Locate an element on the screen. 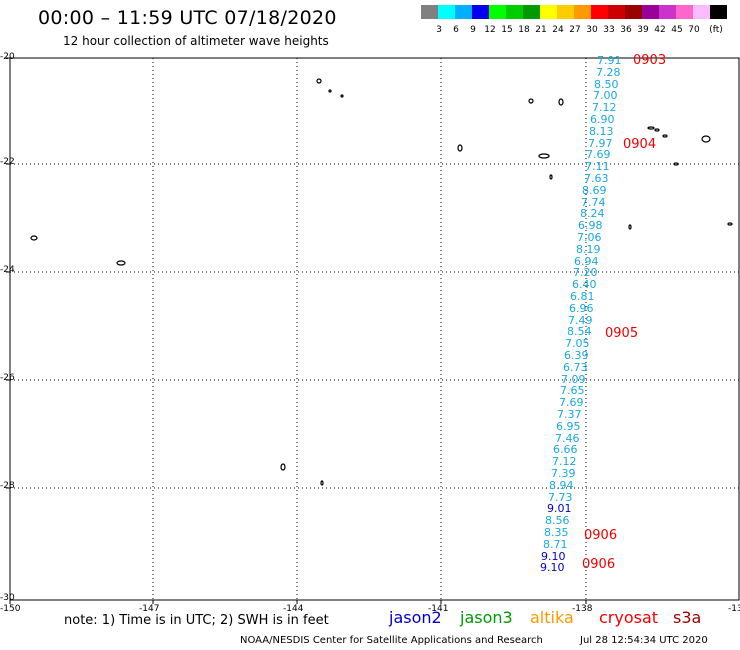  wave-height-value: 7.28 is located at coordinates (608, 72).